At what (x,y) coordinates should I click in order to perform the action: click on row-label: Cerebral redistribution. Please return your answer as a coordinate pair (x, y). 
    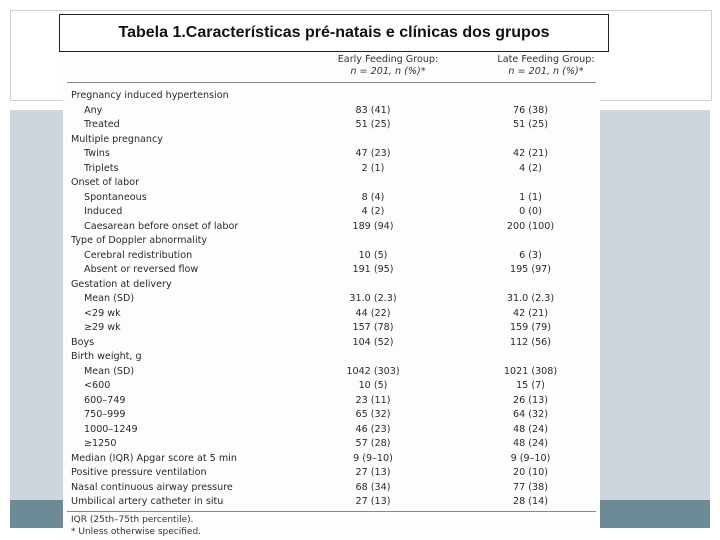
    Looking at the image, I should click on (138, 255).